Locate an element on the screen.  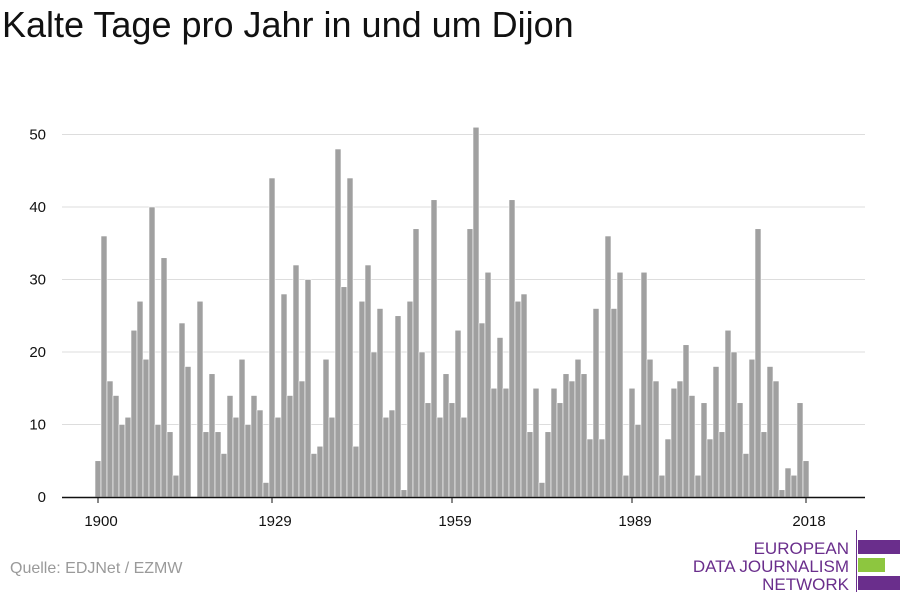
bar: 1986: 26 is located at coordinates (614, 403).